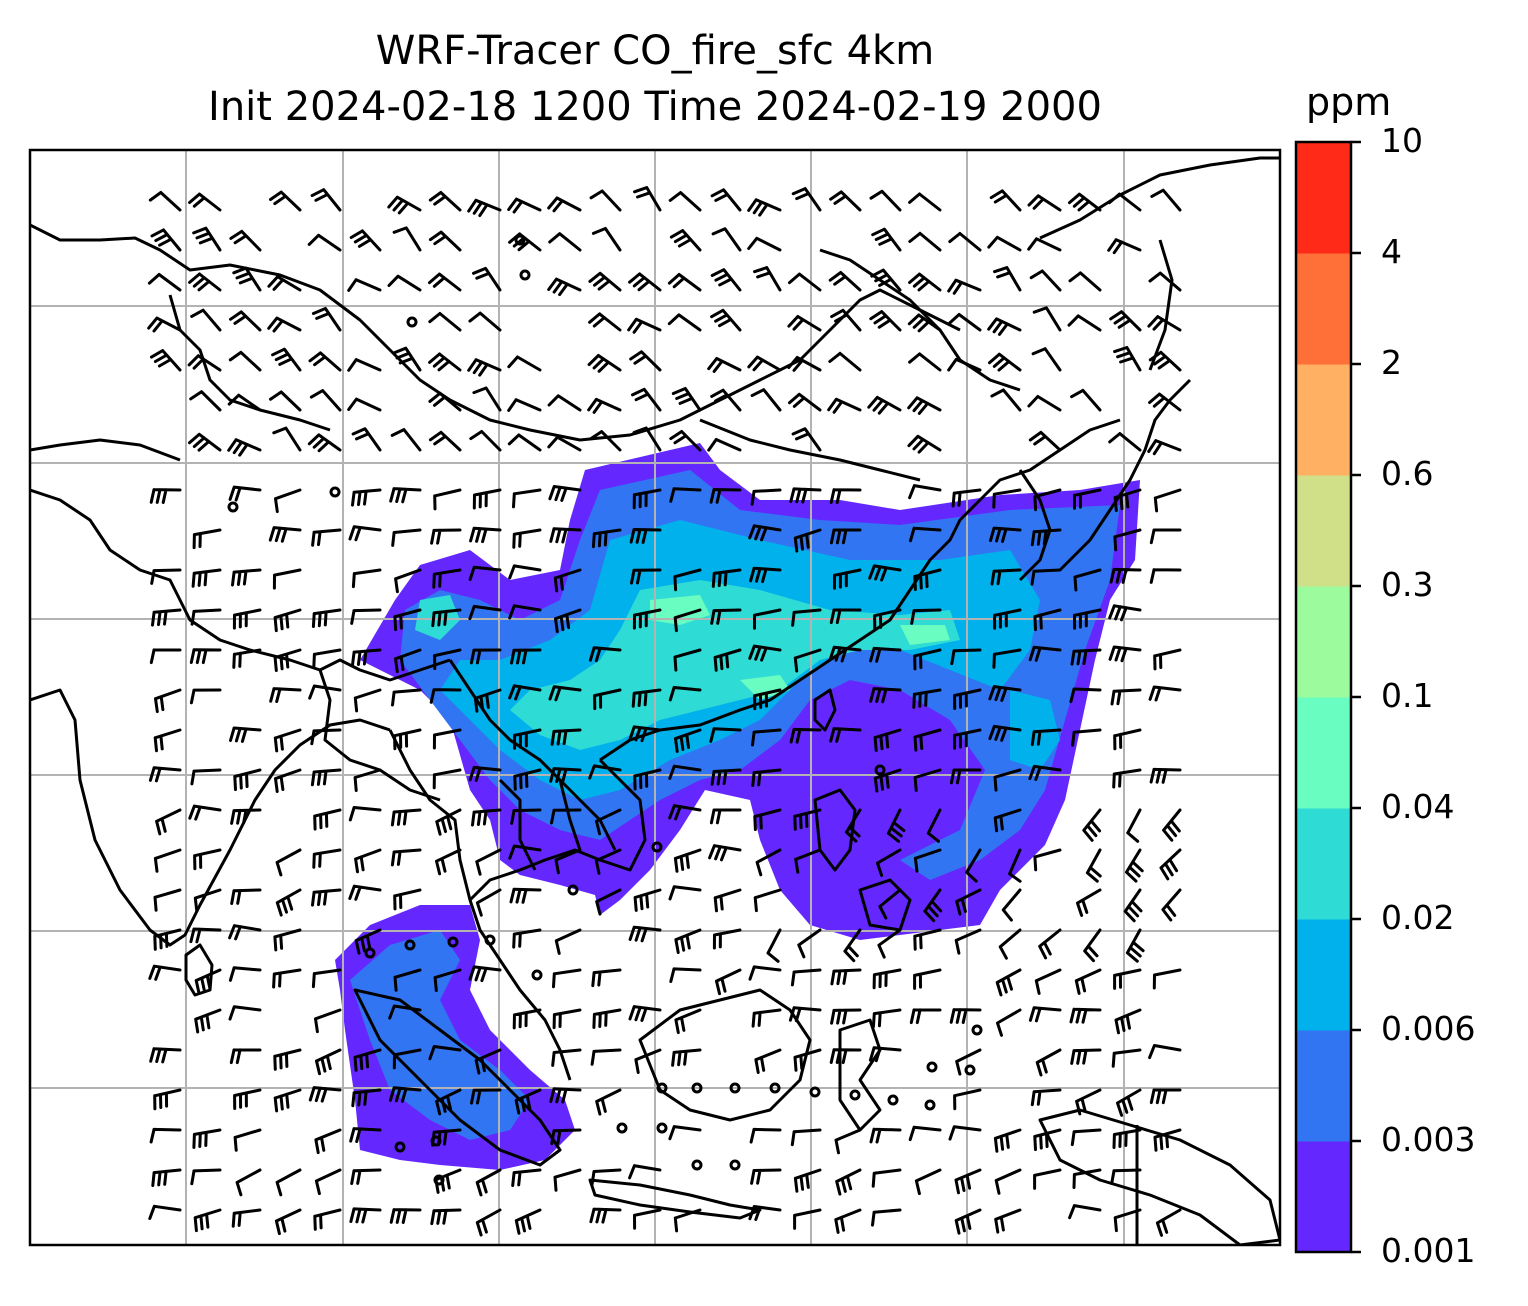 This screenshot has width=1528, height=1306. What do you see at coordinates (1391, 251) in the screenshot?
I see `colorbar-tick-label: 4` at bounding box center [1391, 251].